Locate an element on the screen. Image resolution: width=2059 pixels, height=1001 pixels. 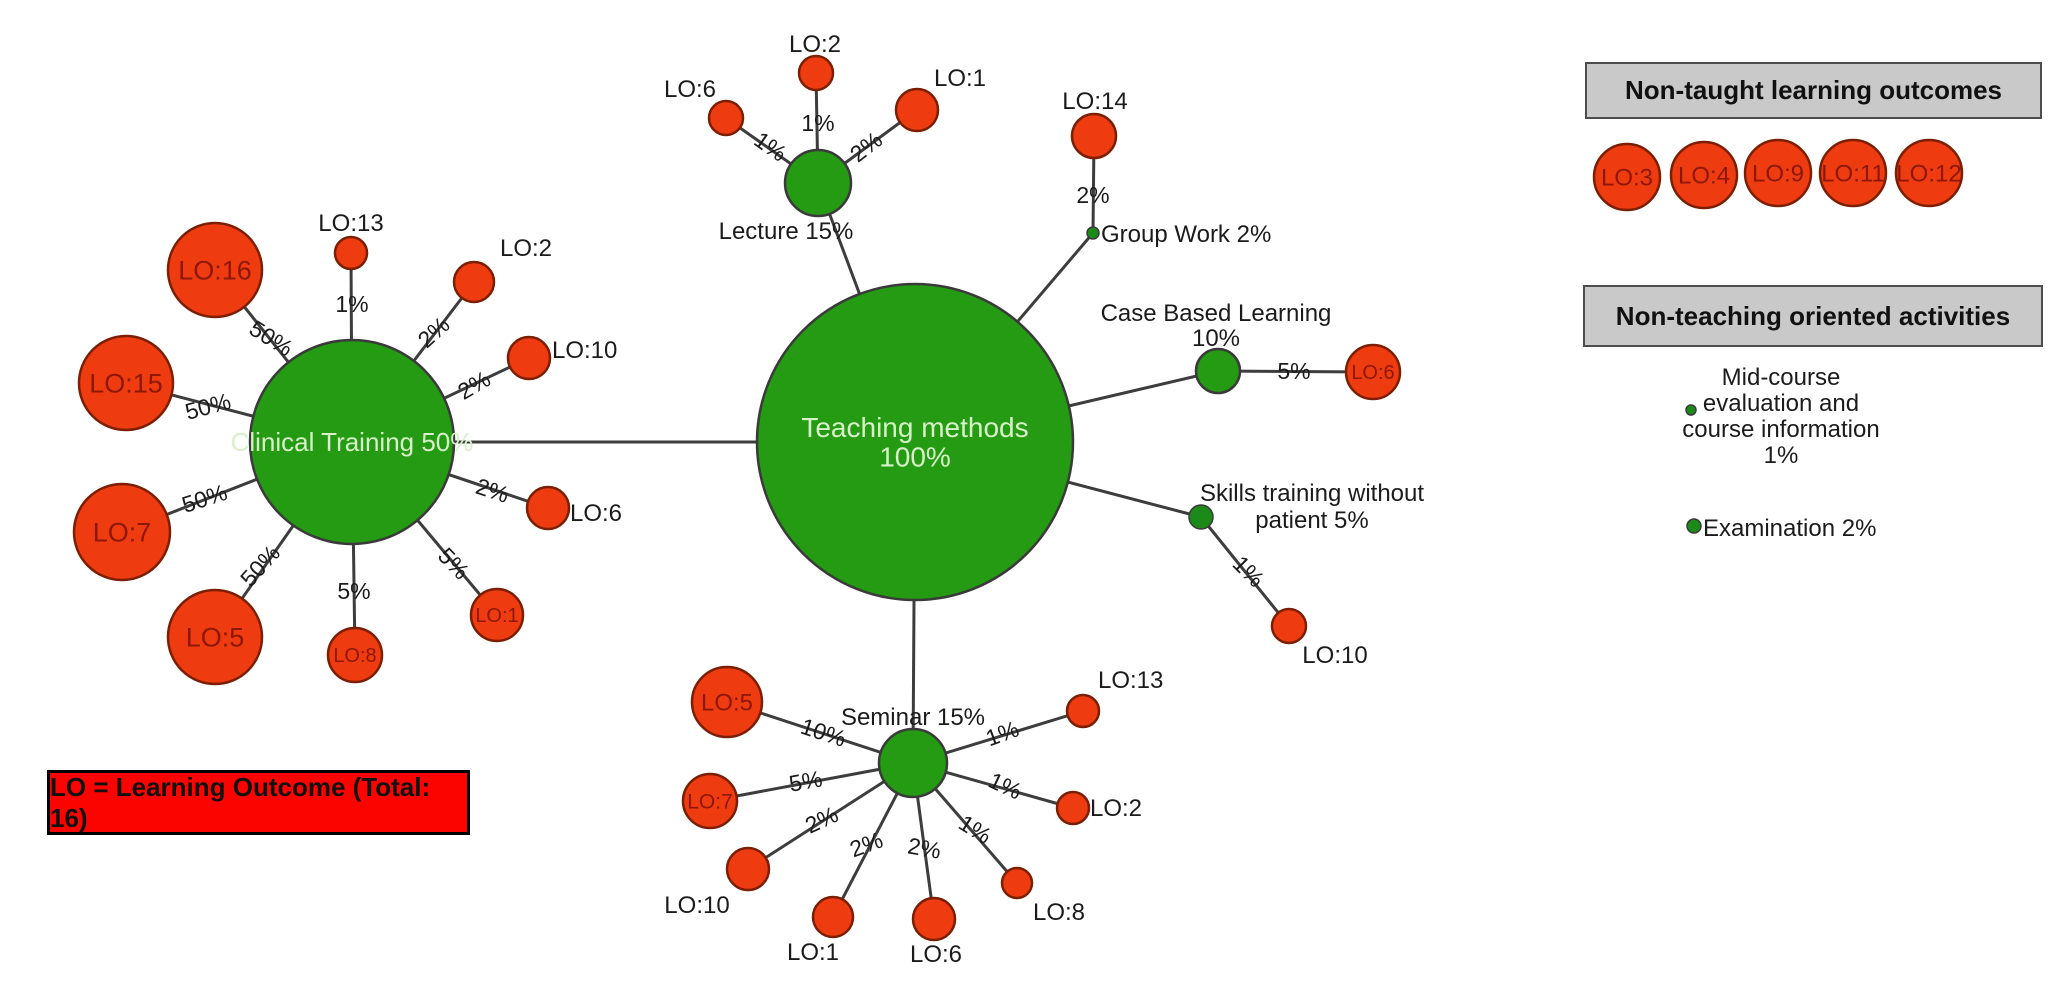
case-based-learning-circle is located at coordinates (1218, 371).